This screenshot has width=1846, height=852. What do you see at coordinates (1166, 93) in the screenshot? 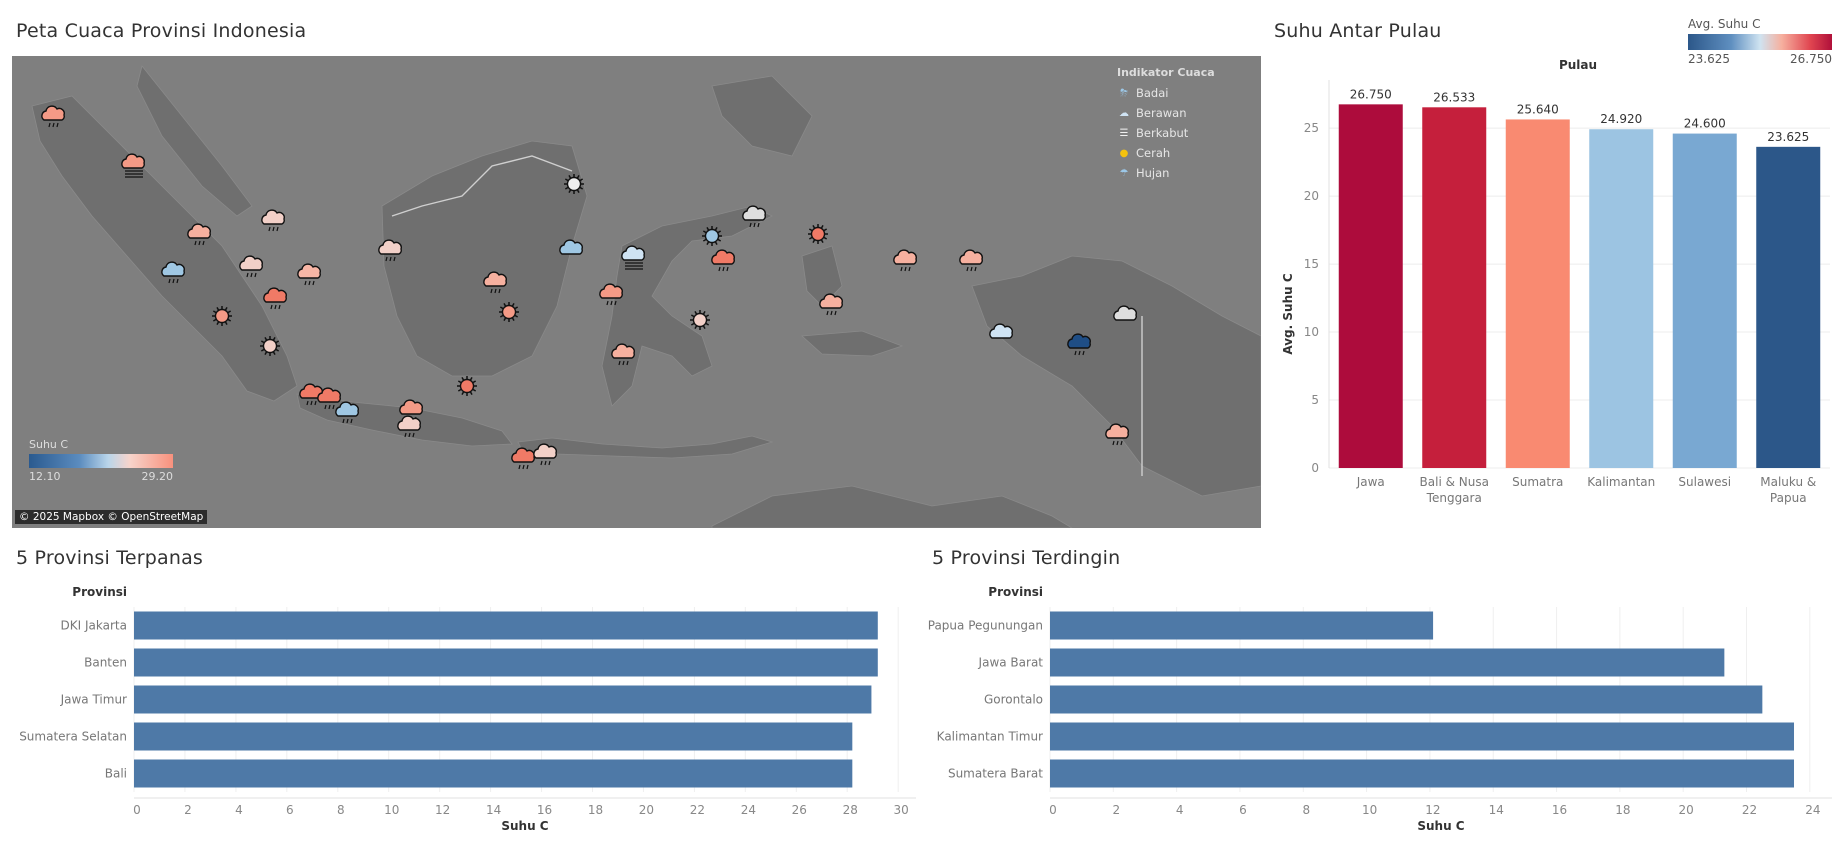
I see `legend-item-badai: ⛈ Badai` at bounding box center [1166, 93].